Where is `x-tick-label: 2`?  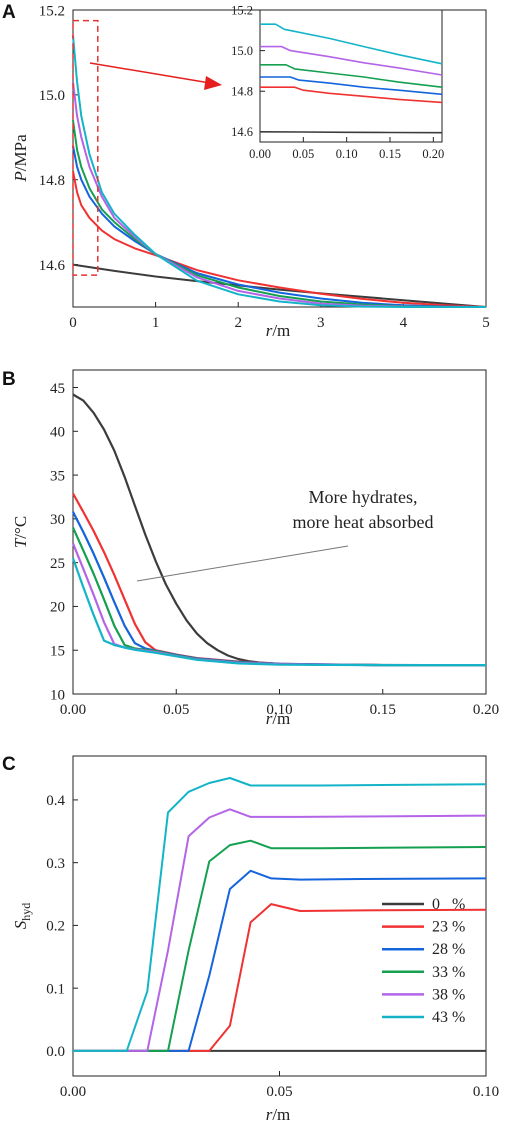
x-tick-label: 2 is located at coordinates (238, 323).